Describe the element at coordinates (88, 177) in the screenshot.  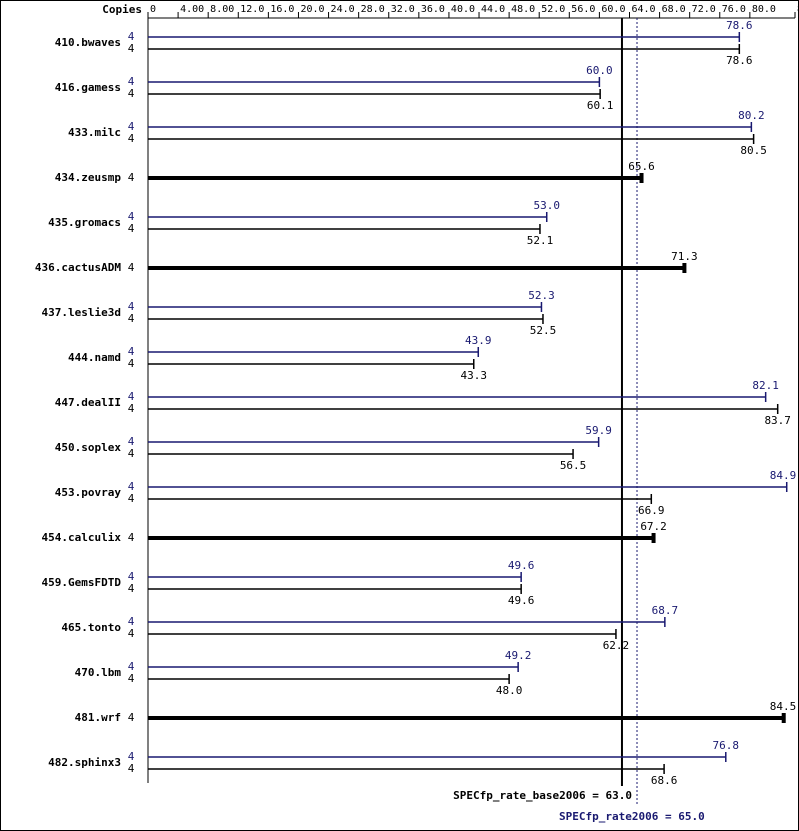
I see `benchmark-label: 434.zeusmp` at that location.